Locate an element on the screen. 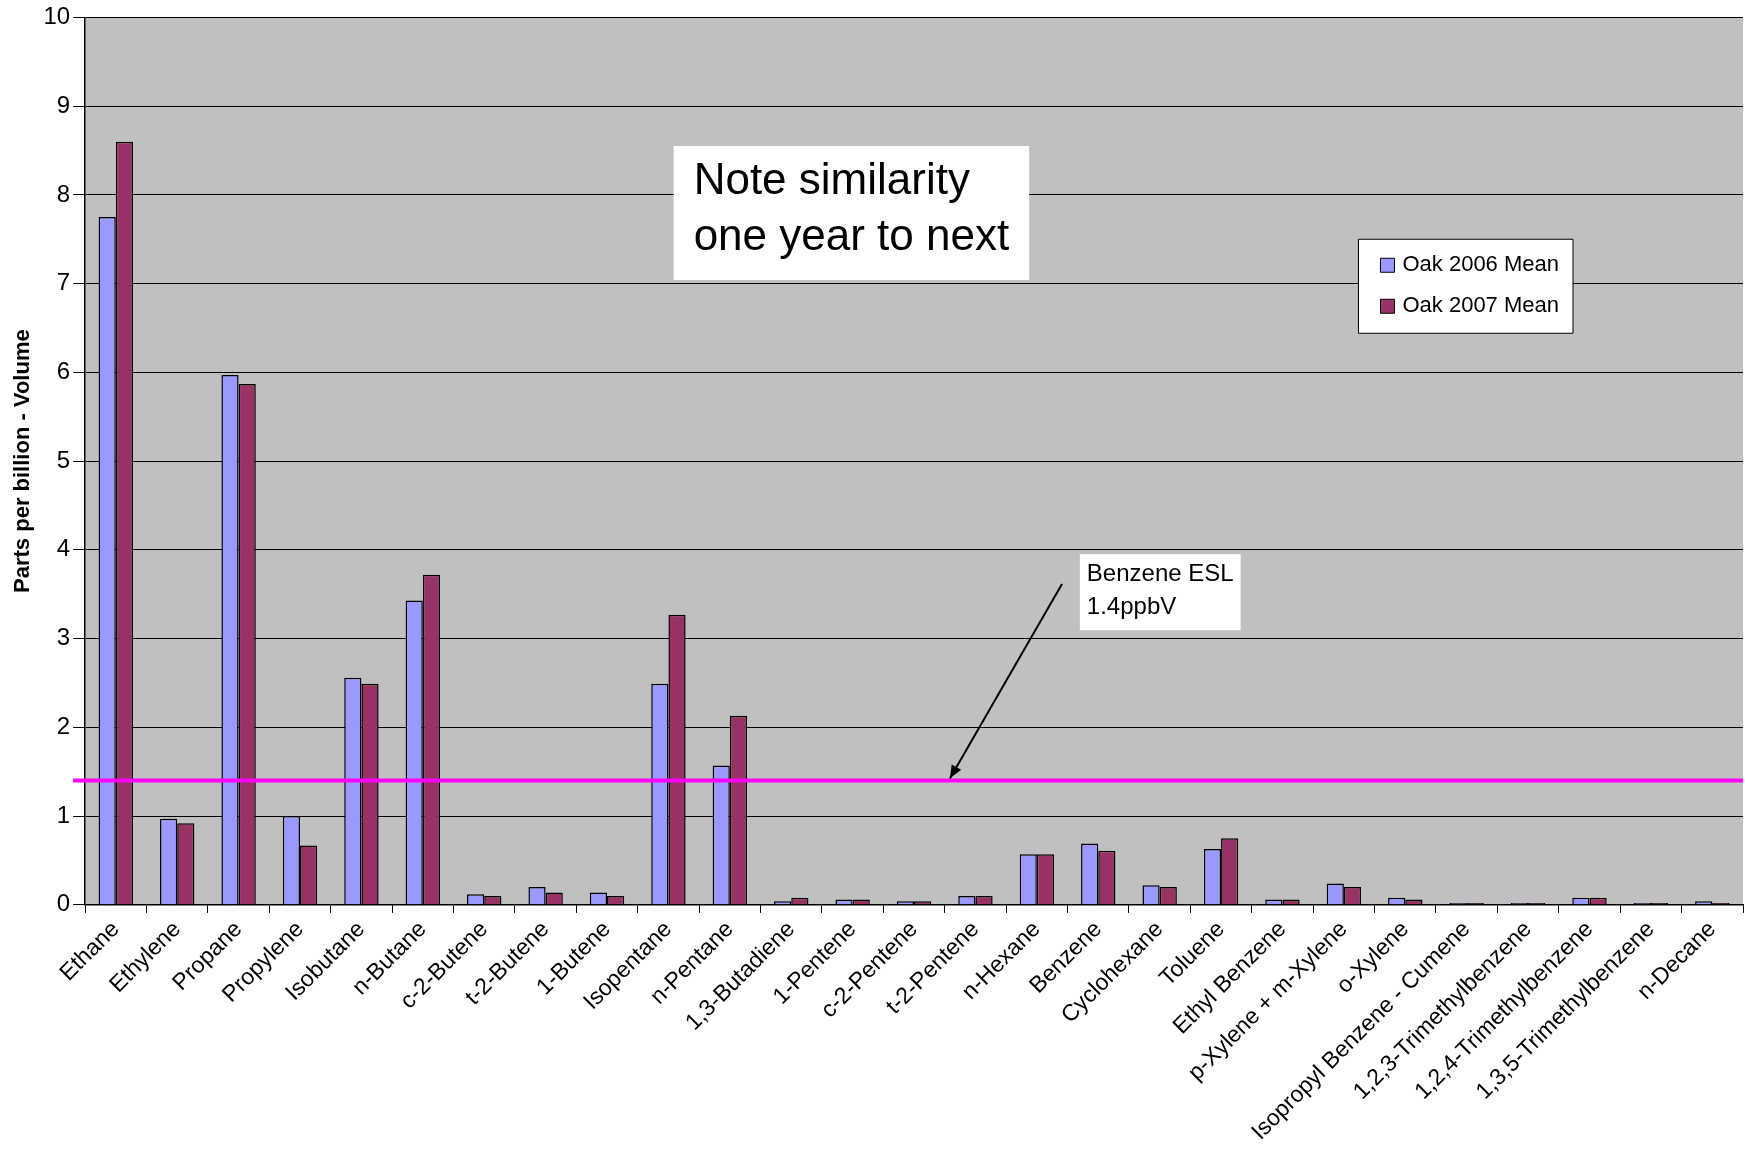 The width and height of the screenshot is (1745, 1149). legend-label: Oak 2007 Mean is located at coordinates (1480, 305).